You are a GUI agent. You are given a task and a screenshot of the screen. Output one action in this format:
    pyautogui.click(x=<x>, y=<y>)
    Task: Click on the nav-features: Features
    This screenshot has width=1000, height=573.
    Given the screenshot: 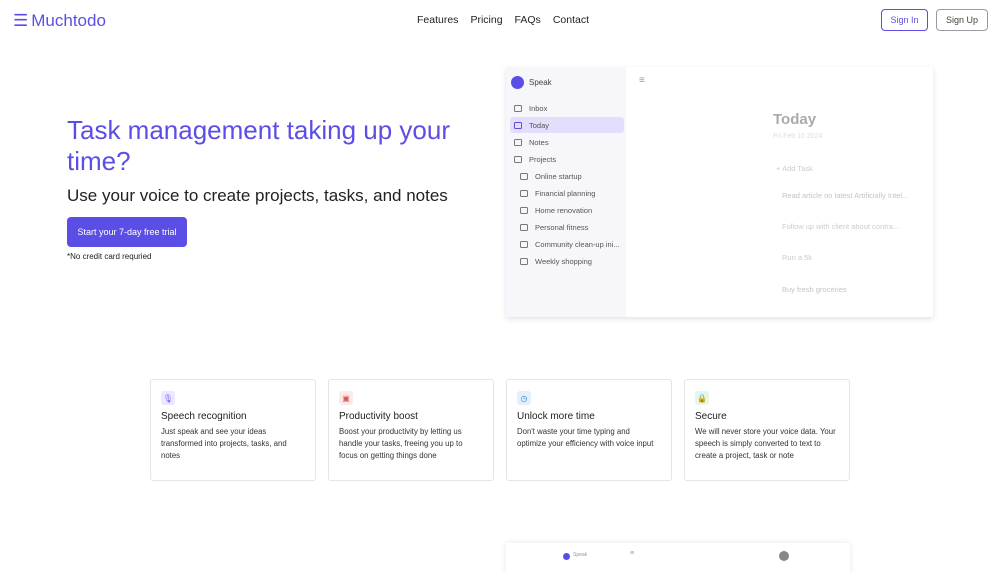 What is the action you would take?
    pyautogui.click(x=438, y=20)
    